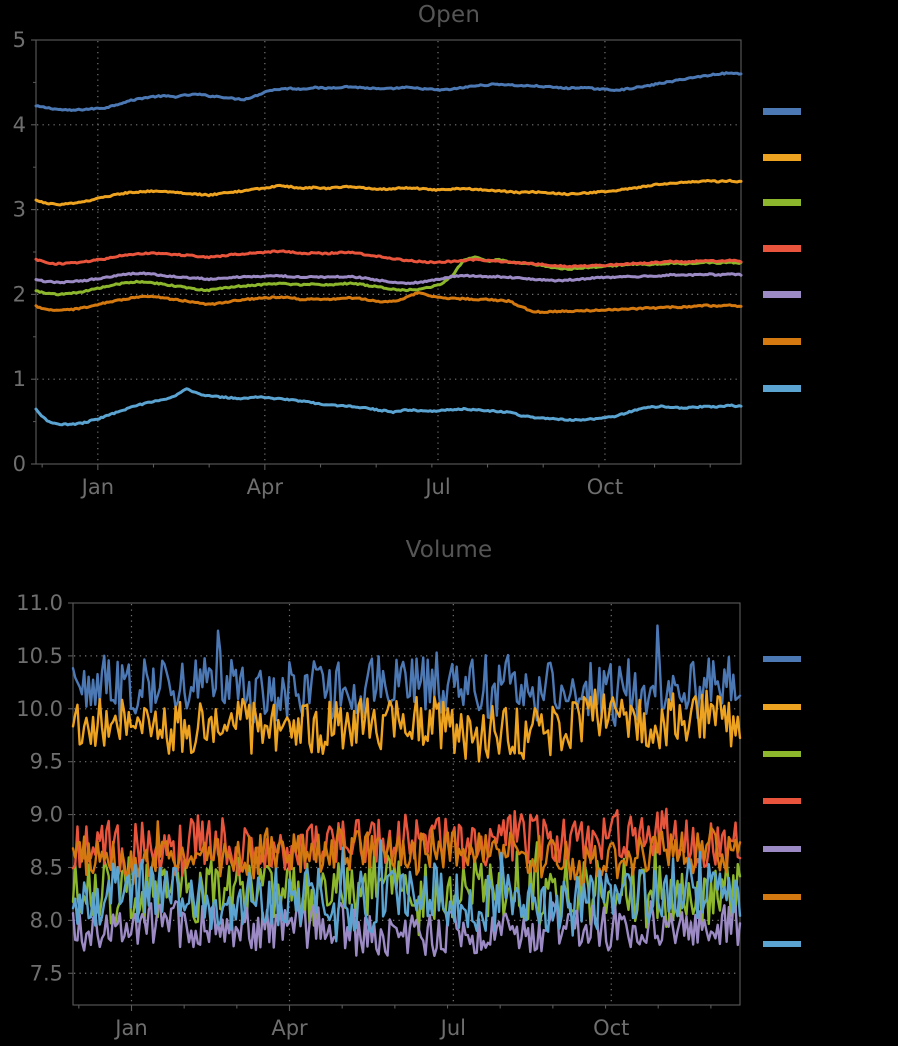 This screenshot has height=1046, width=898. What do you see at coordinates (39, 709) in the screenshot?
I see `svg-text: 10.0` at bounding box center [39, 709].